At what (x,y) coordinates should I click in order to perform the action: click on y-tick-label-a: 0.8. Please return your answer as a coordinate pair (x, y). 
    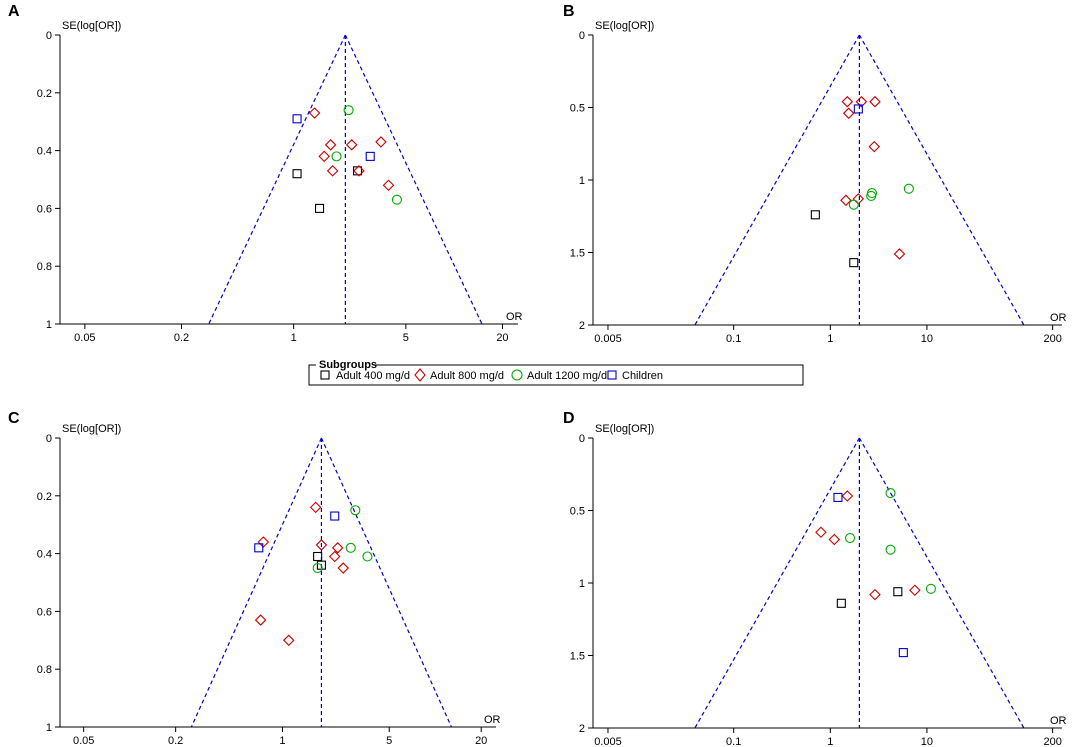
    Looking at the image, I should click on (44, 267).